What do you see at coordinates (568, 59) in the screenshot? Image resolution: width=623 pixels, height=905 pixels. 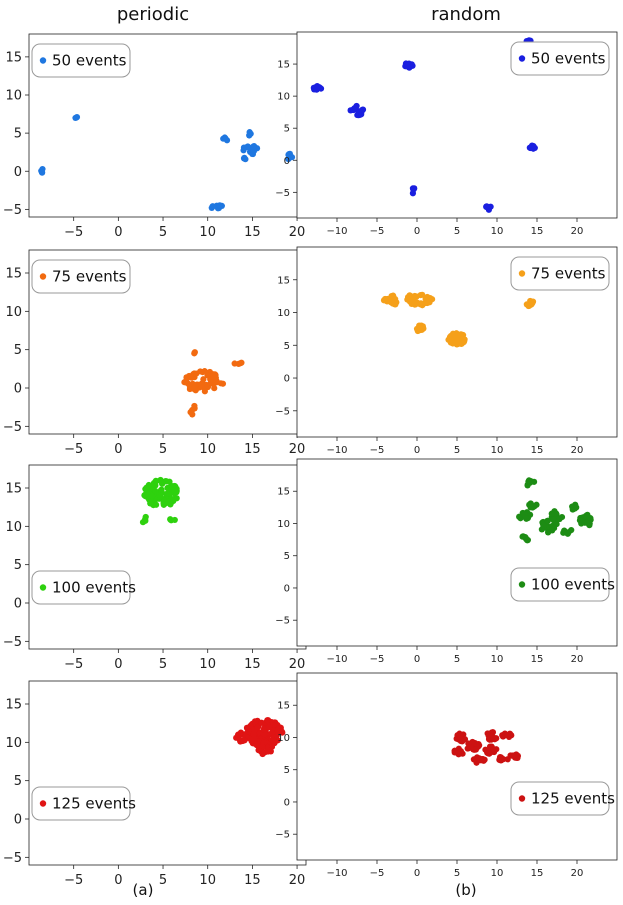 I see `legend-label: 50 events` at bounding box center [568, 59].